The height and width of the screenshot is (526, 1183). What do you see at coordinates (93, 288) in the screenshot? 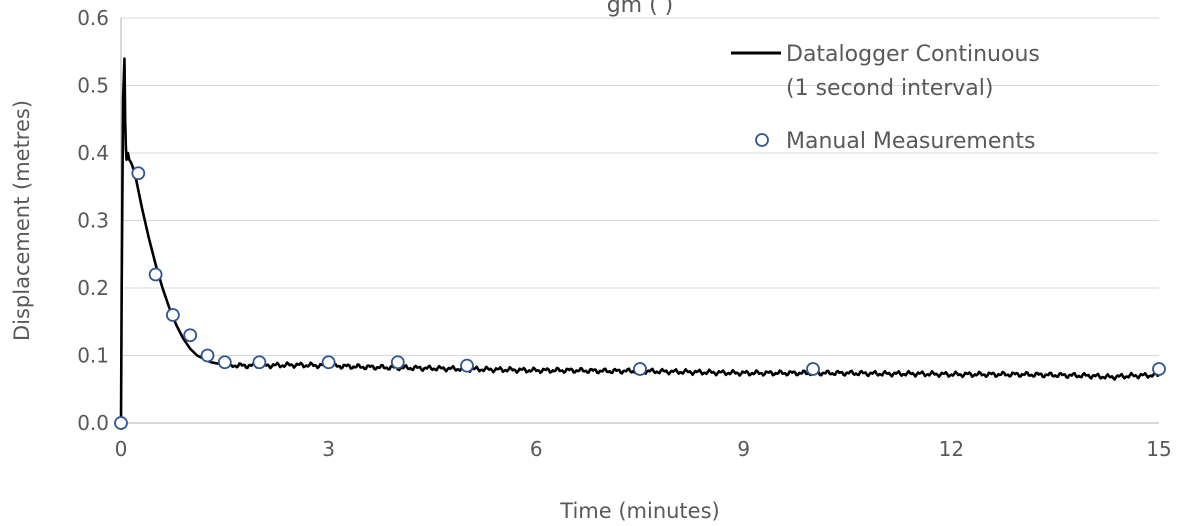
I see `y-tick-label: 0.2` at bounding box center [93, 288].